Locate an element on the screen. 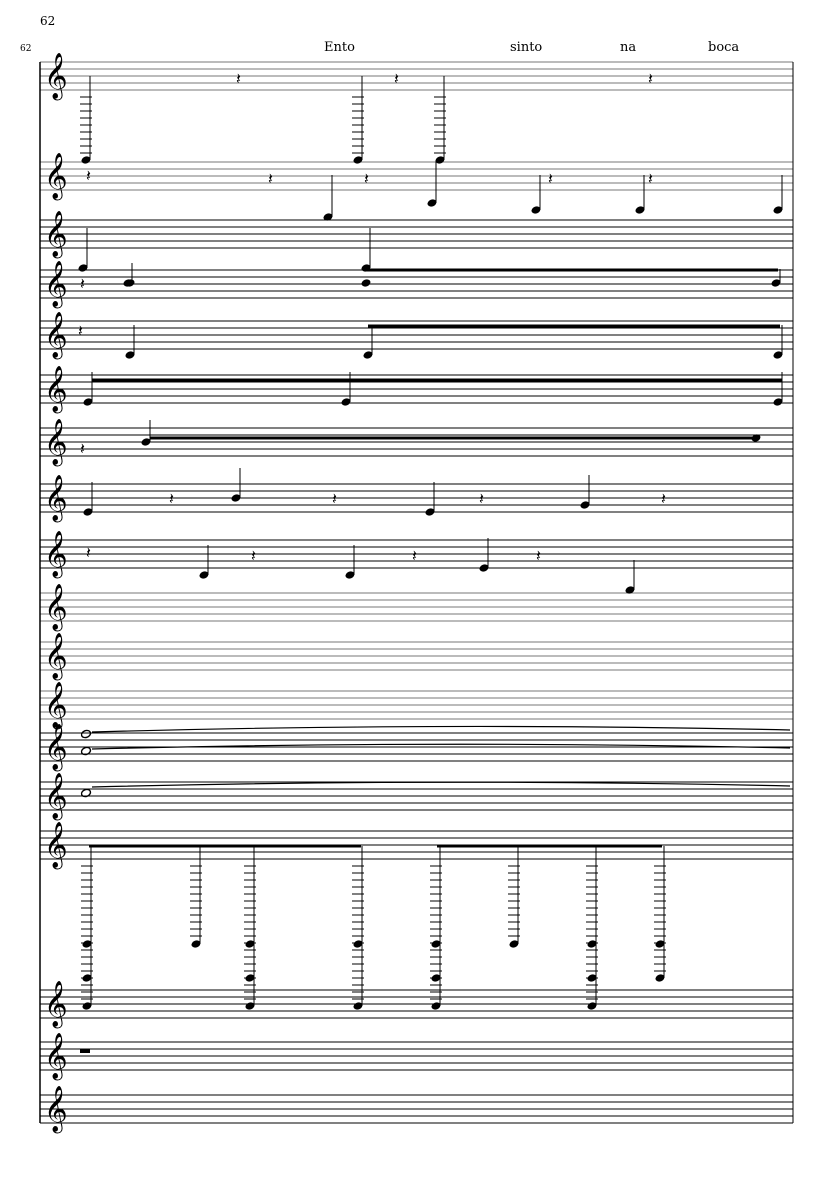  lyric-syllable: Ento is located at coordinates (339, 47).